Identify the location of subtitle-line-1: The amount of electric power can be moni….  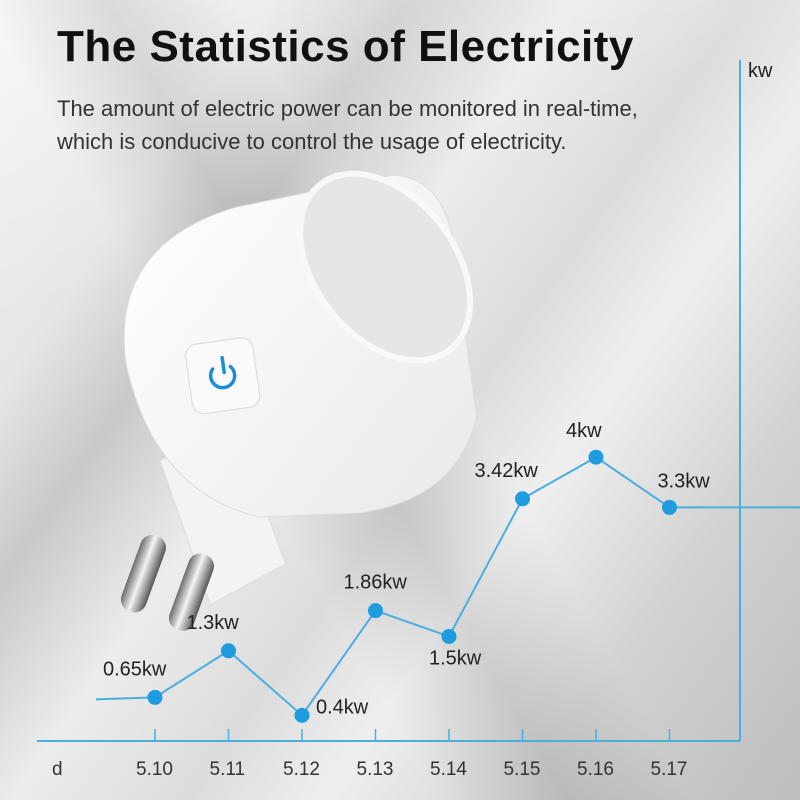
(347, 108).